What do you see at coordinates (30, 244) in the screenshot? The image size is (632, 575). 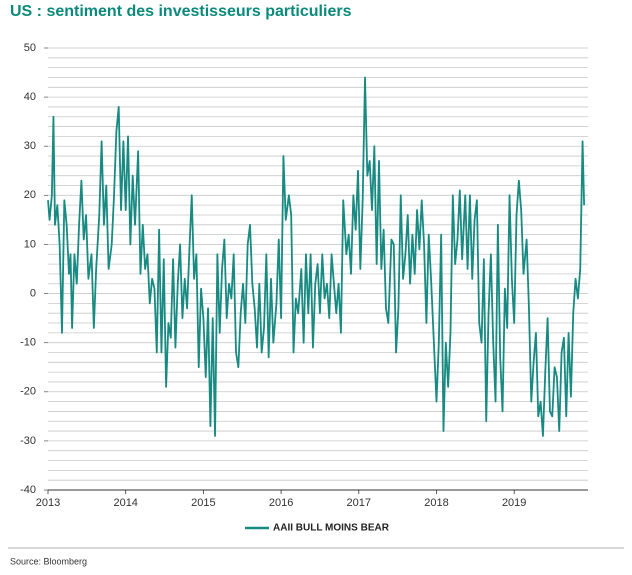 I see `y-tick-label: 10` at bounding box center [30, 244].